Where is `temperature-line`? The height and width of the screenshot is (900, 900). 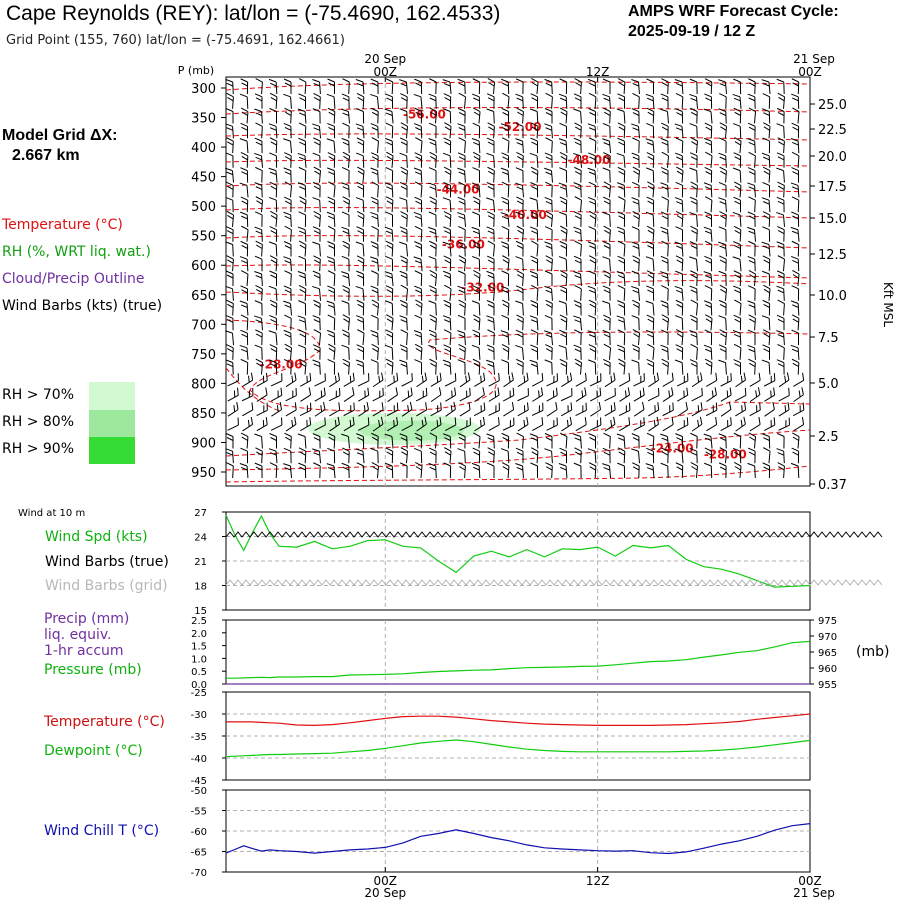
temperature-line is located at coordinates (518, 720).